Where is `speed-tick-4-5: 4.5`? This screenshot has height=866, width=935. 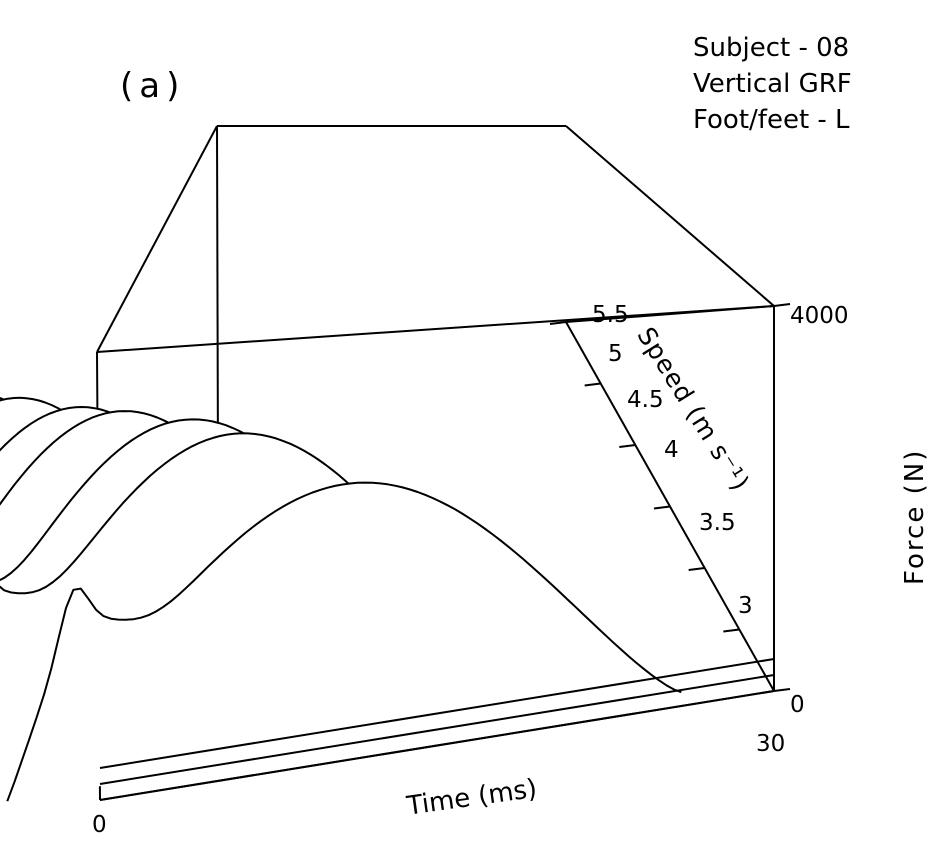 speed-tick-4-5: 4.5 is located at coordinates (645, 400).